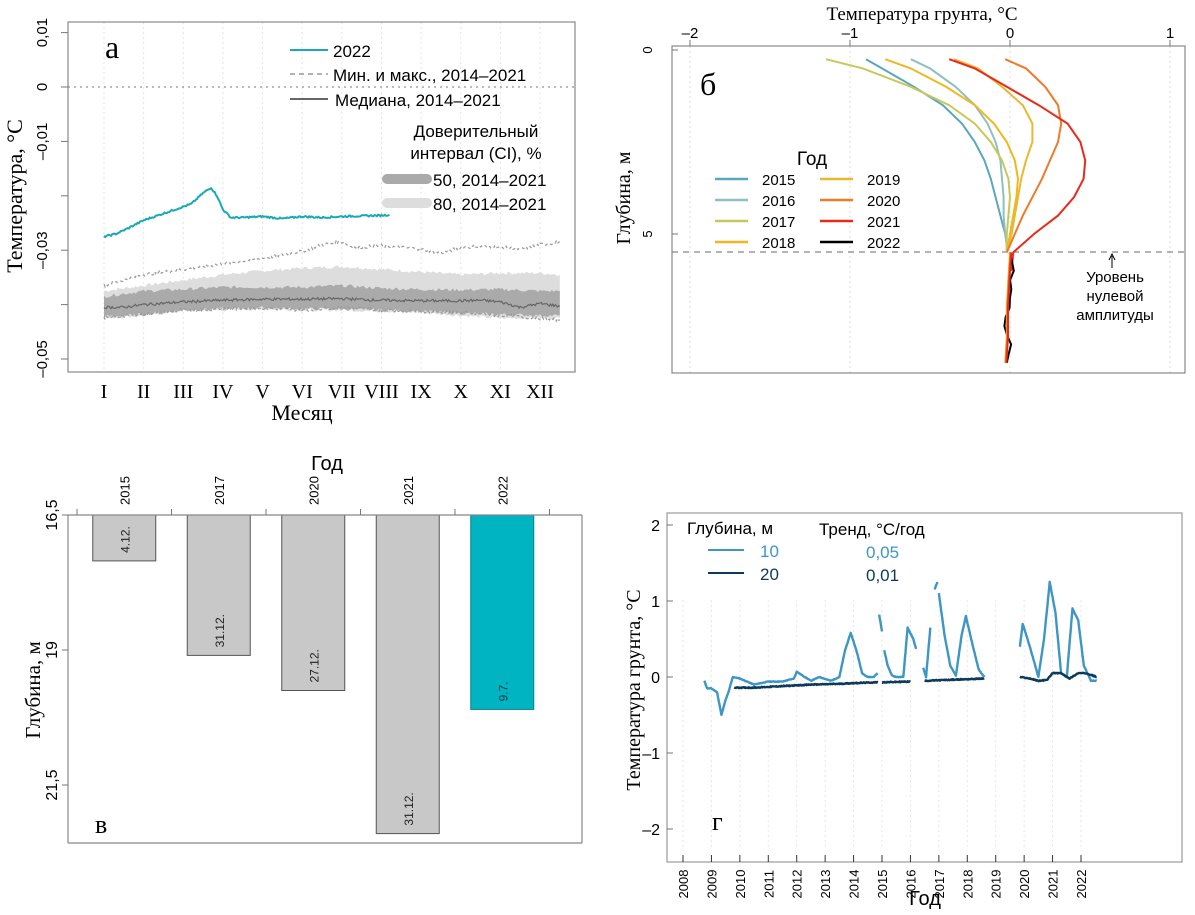 The height and width of the screenshot is (915, 1195). What do you see at coordinates (769, 574) in the screenshot?
I see `legend-depth-20: 20` at bounding box center [769, 574].